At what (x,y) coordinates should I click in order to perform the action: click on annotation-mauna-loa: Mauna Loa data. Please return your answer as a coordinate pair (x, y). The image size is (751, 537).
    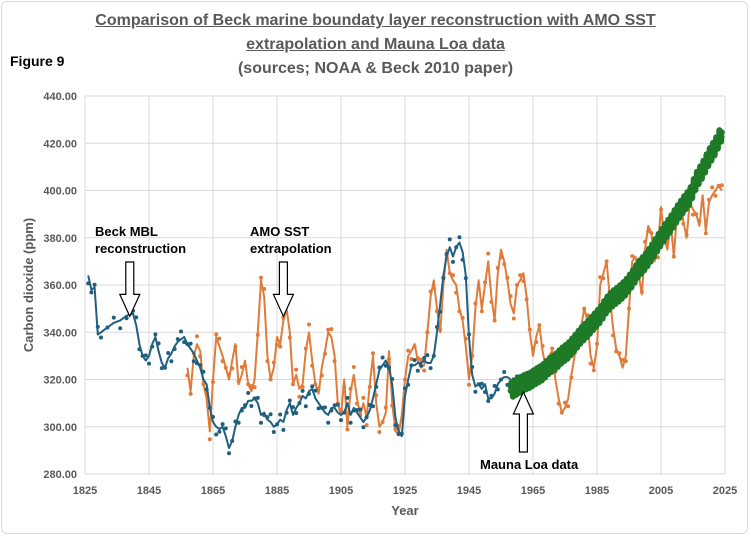
    Looking at the image, I should click on (529, 464).